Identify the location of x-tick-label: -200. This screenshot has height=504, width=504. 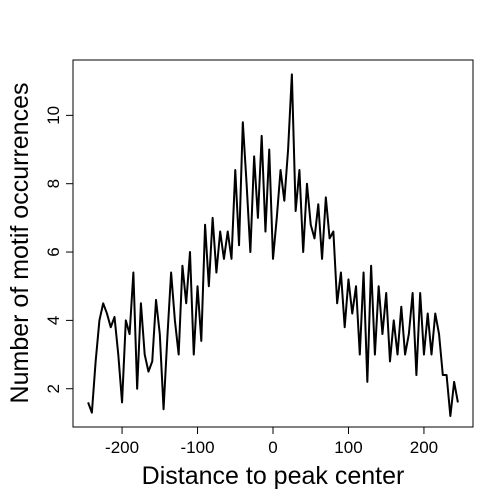
(122, 447).